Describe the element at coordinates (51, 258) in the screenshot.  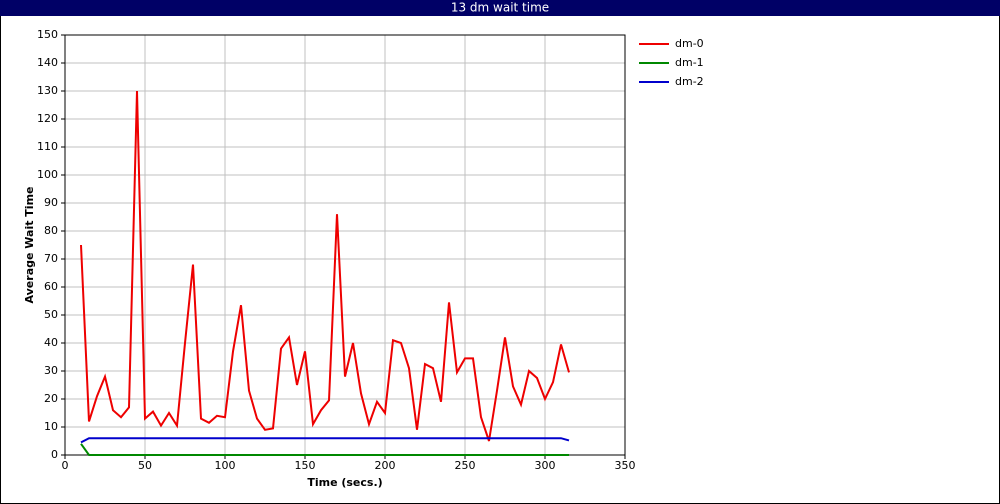
I see `y-tick-label: 70` at that location.